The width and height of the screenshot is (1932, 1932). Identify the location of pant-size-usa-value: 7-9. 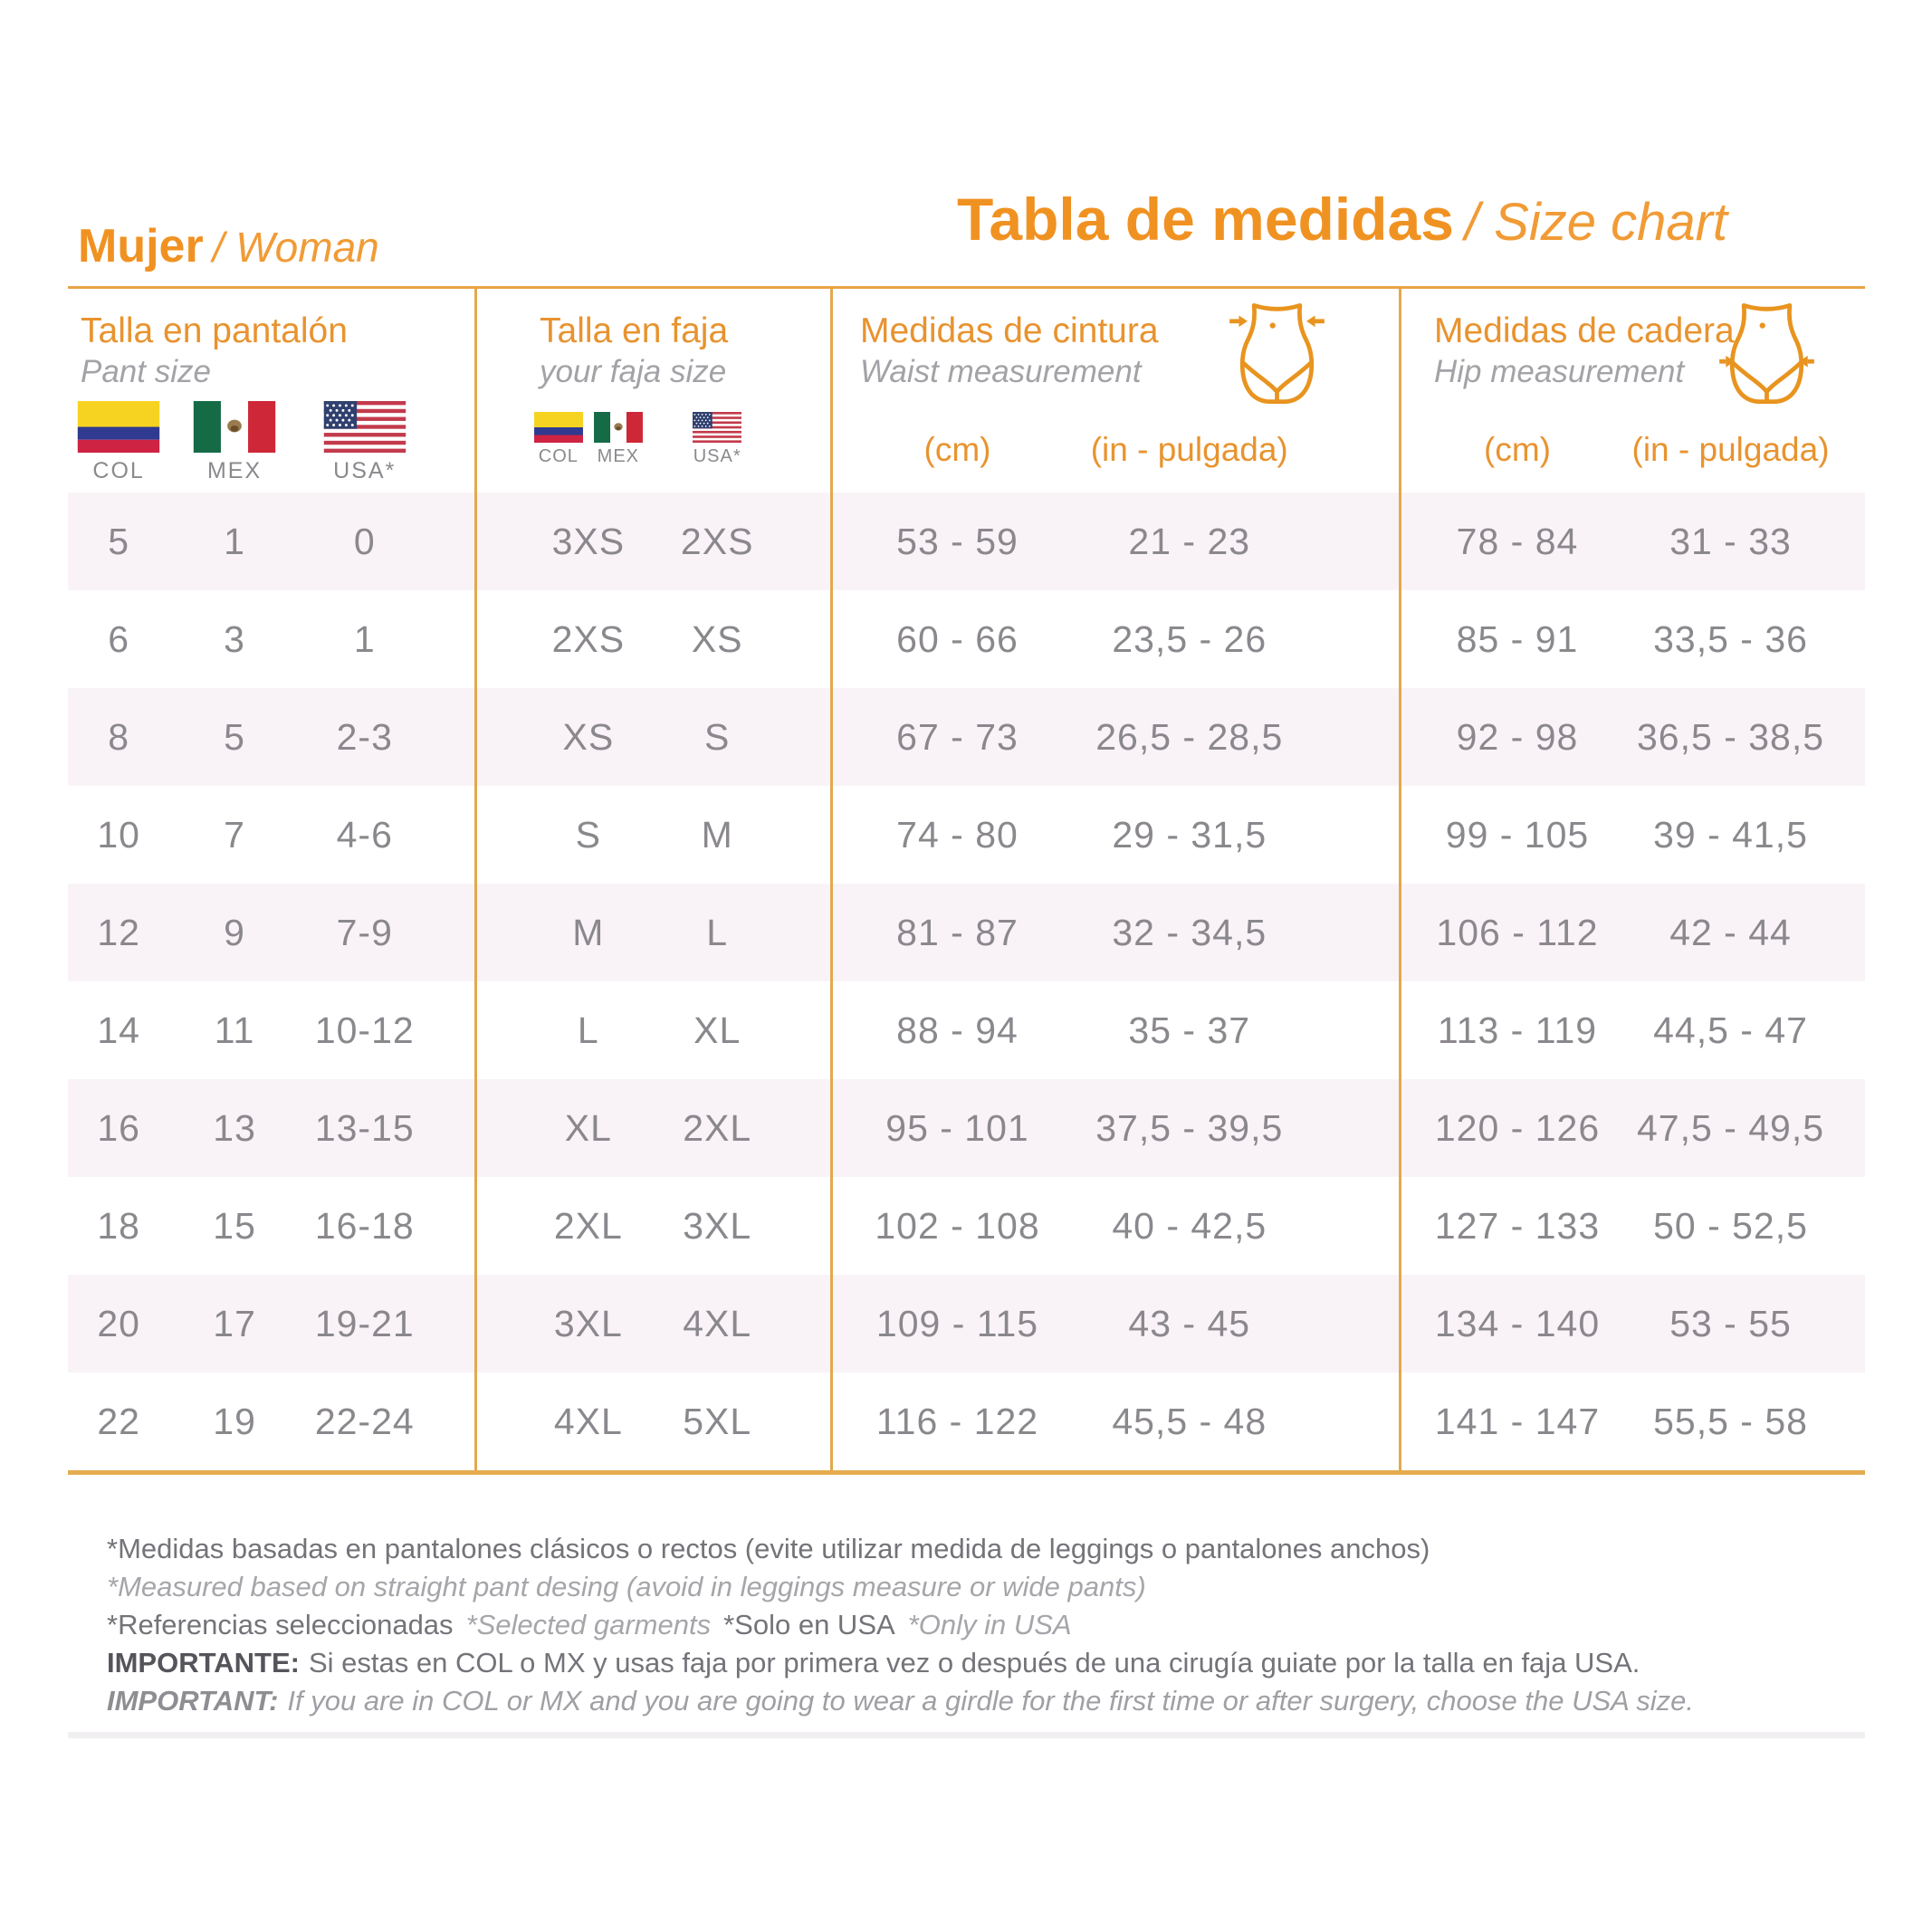
(364, 932).